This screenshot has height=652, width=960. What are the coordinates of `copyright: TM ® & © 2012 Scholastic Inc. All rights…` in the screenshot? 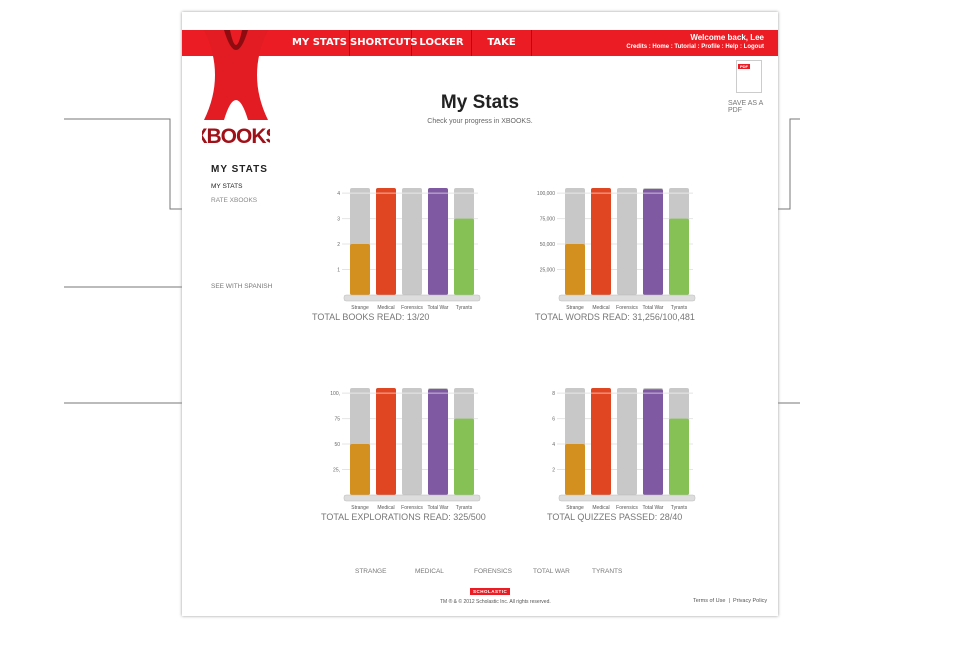 It's located at (495, 602).